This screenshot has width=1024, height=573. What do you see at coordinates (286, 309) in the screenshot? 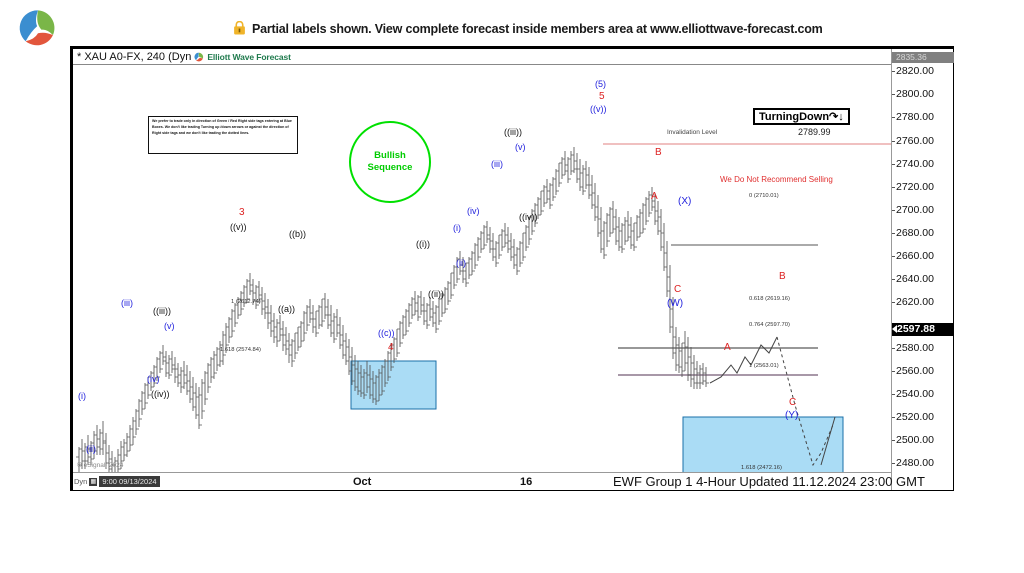
I see `wave-label: ((a))` at bounding box center [286, 309].